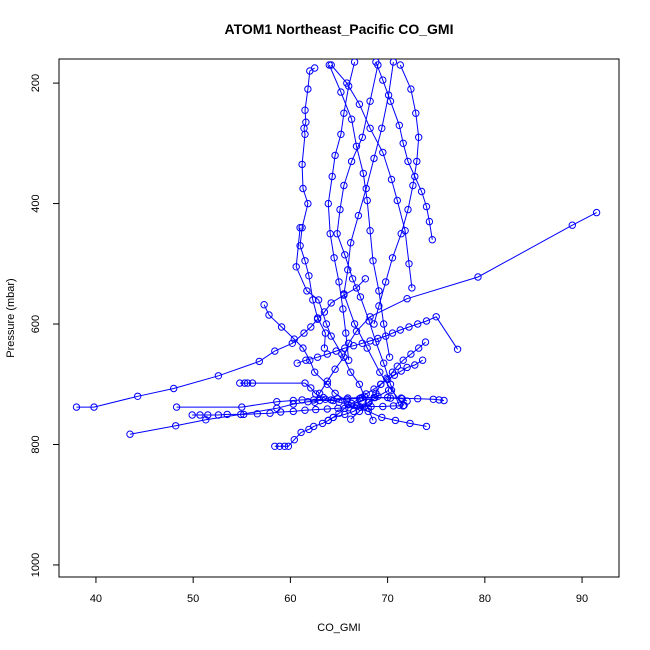  Describe the element at coordinates (36, 324) in the screenshot. I see `y-tick-label: 600` at that location.